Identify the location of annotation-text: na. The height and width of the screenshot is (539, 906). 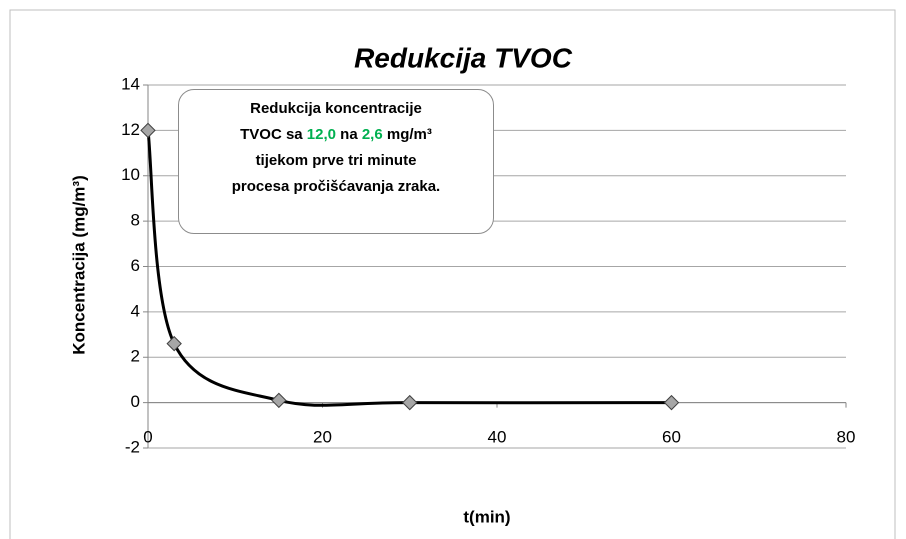
(349, 134).